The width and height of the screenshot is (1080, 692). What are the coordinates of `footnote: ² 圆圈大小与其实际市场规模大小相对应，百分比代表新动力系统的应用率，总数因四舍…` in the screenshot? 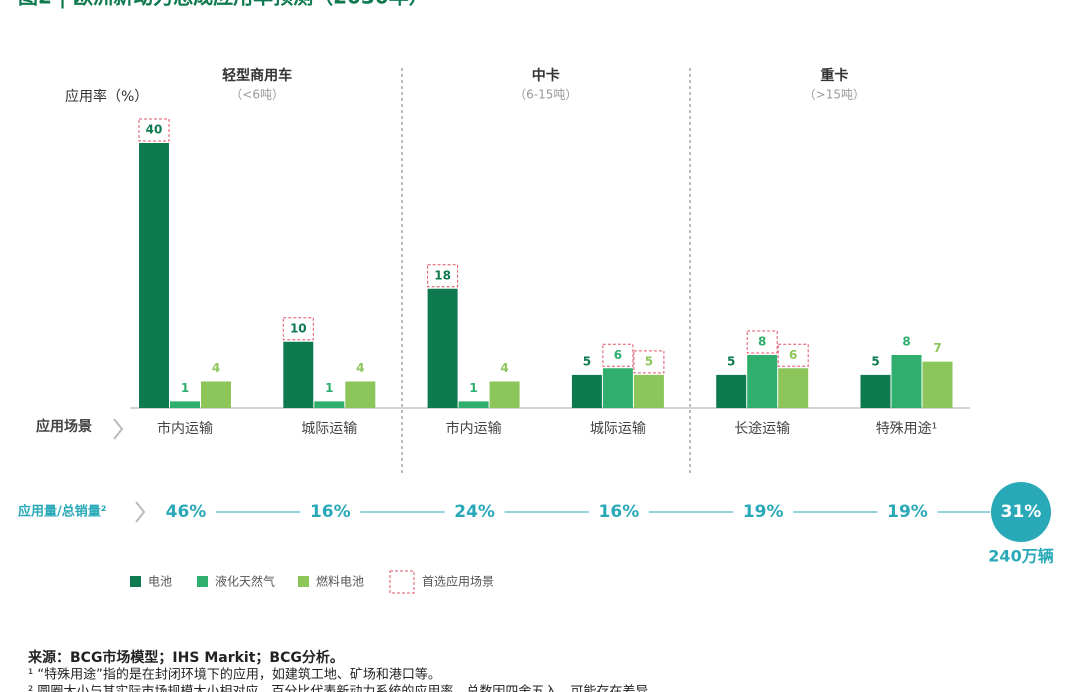 It's located at (344, 688).